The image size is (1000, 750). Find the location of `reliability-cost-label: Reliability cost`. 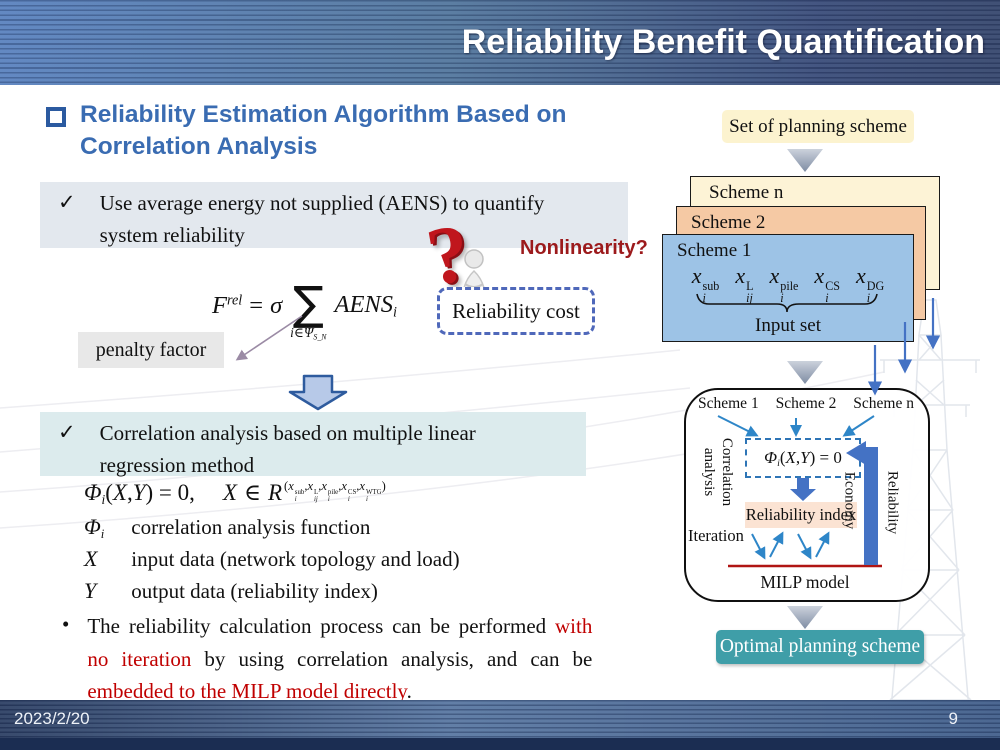

reliability-cost-label: Reliability cost is located at coordinates (516, 310).